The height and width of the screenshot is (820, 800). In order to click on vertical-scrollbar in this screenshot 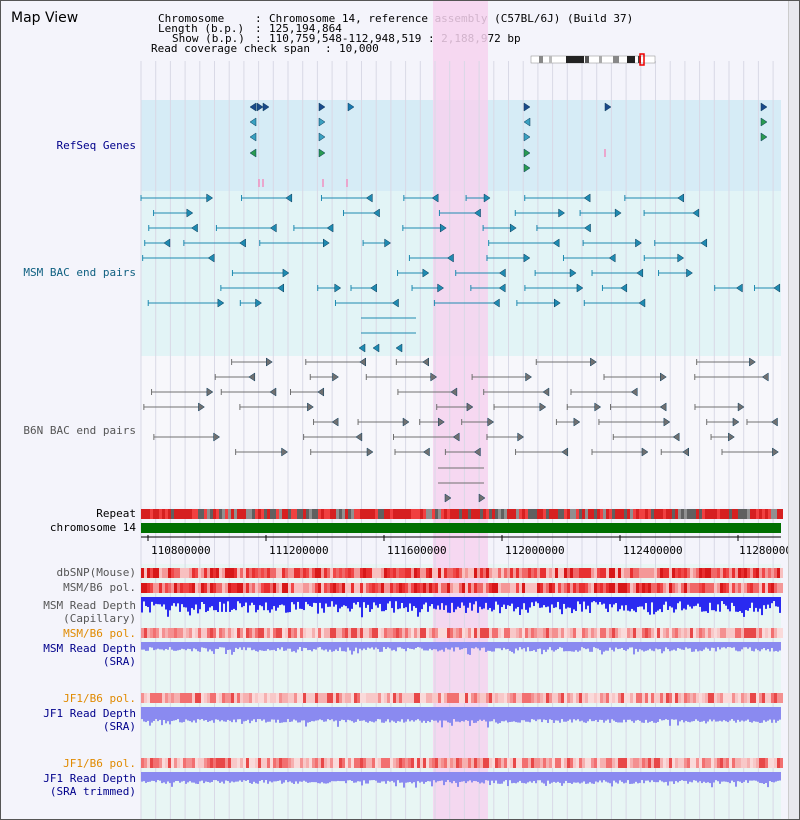, I will do `click(793, 410)`.